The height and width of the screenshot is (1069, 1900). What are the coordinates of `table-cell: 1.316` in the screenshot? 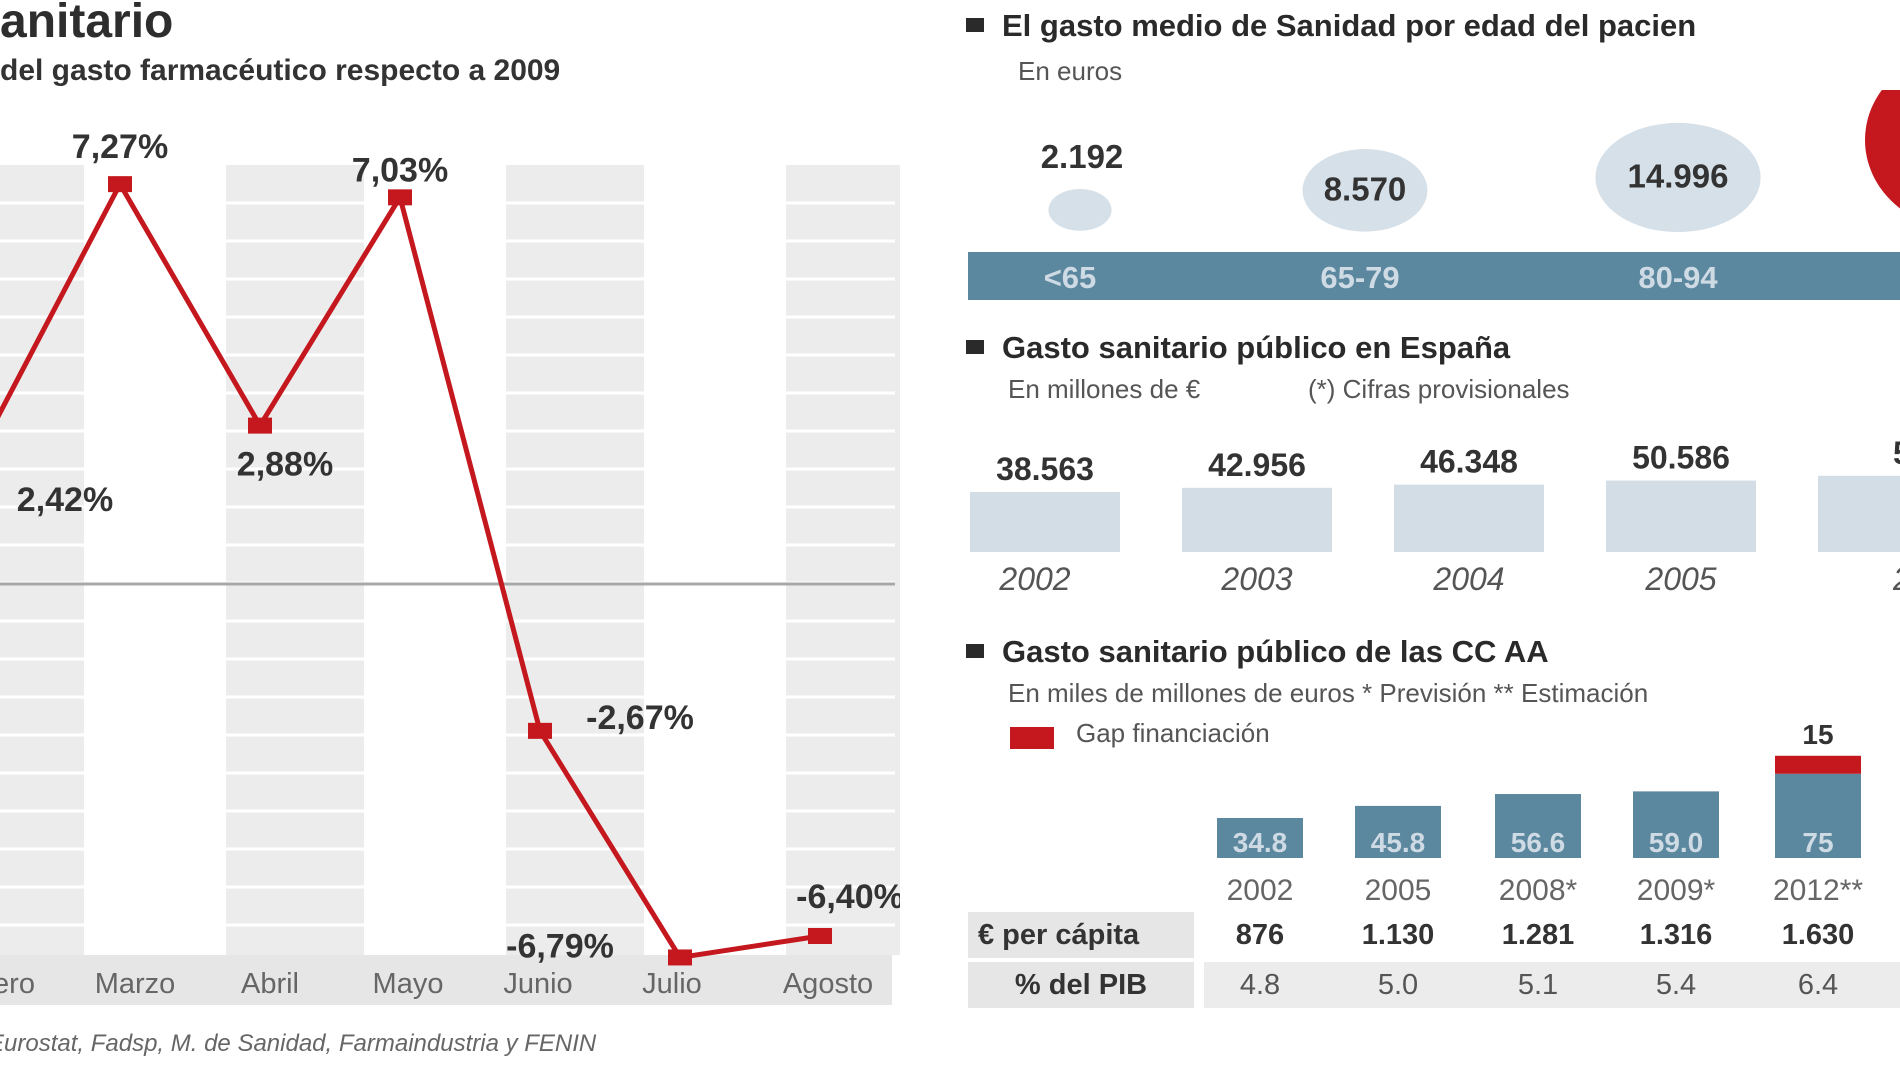 It's located at (1676, 935).